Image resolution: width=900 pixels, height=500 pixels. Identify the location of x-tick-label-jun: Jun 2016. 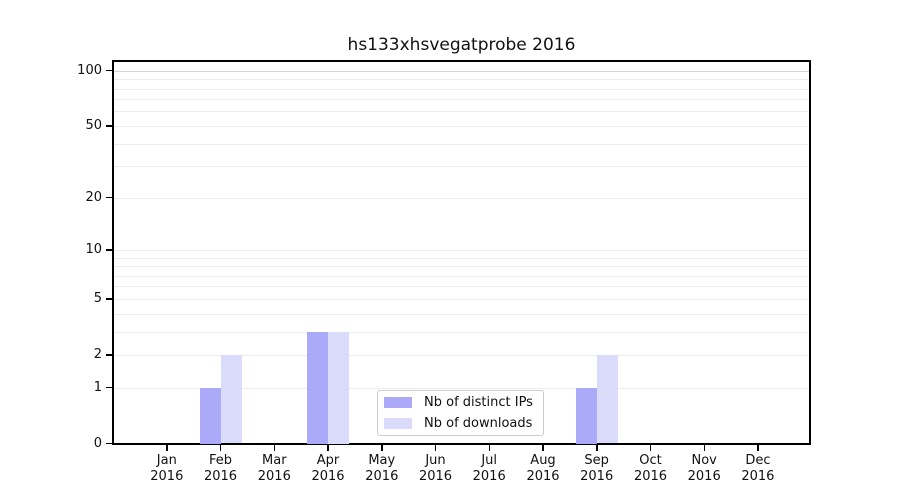
(436, 469).